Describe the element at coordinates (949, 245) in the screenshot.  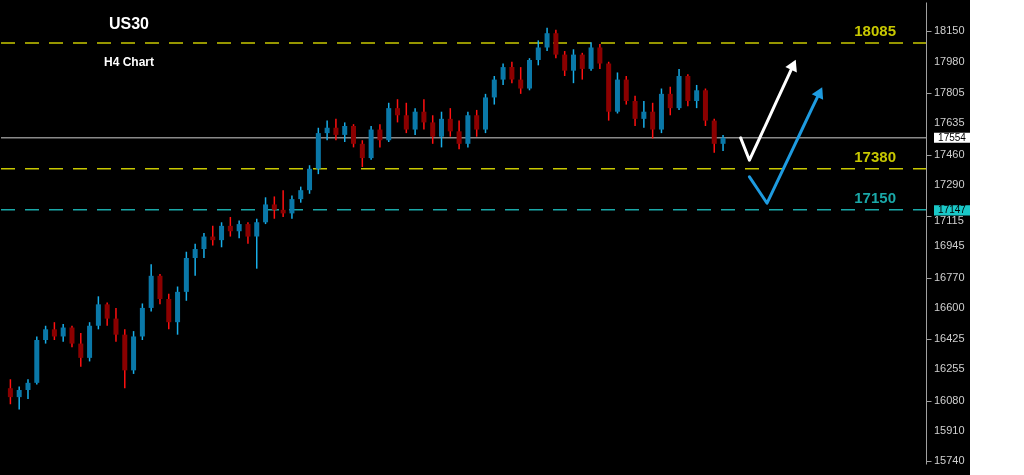
I see `y-tick-label: 16945` at that location.